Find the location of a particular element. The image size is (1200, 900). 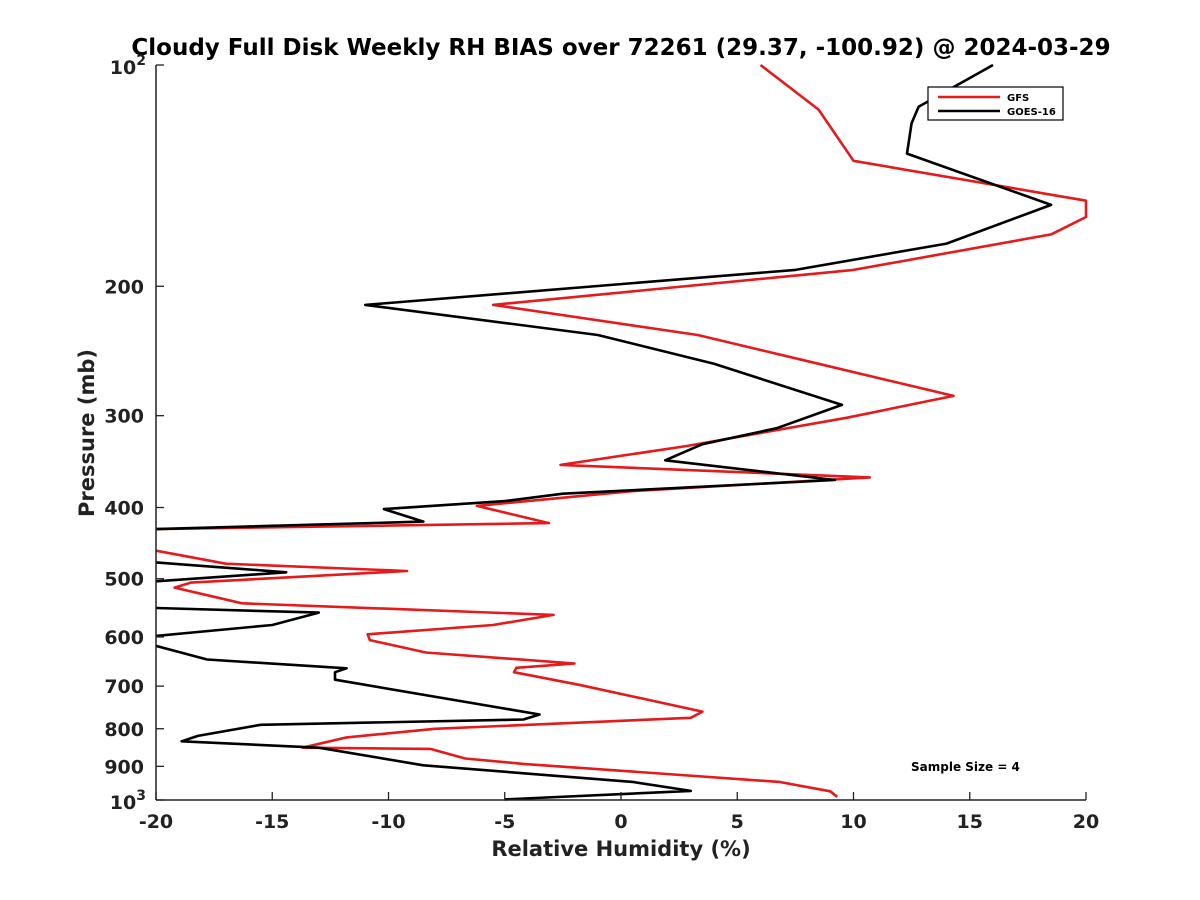

x-axis-ticks: -20 -15 -10 -5 0 5 10 15 20 is located at coordinates (619, 812).